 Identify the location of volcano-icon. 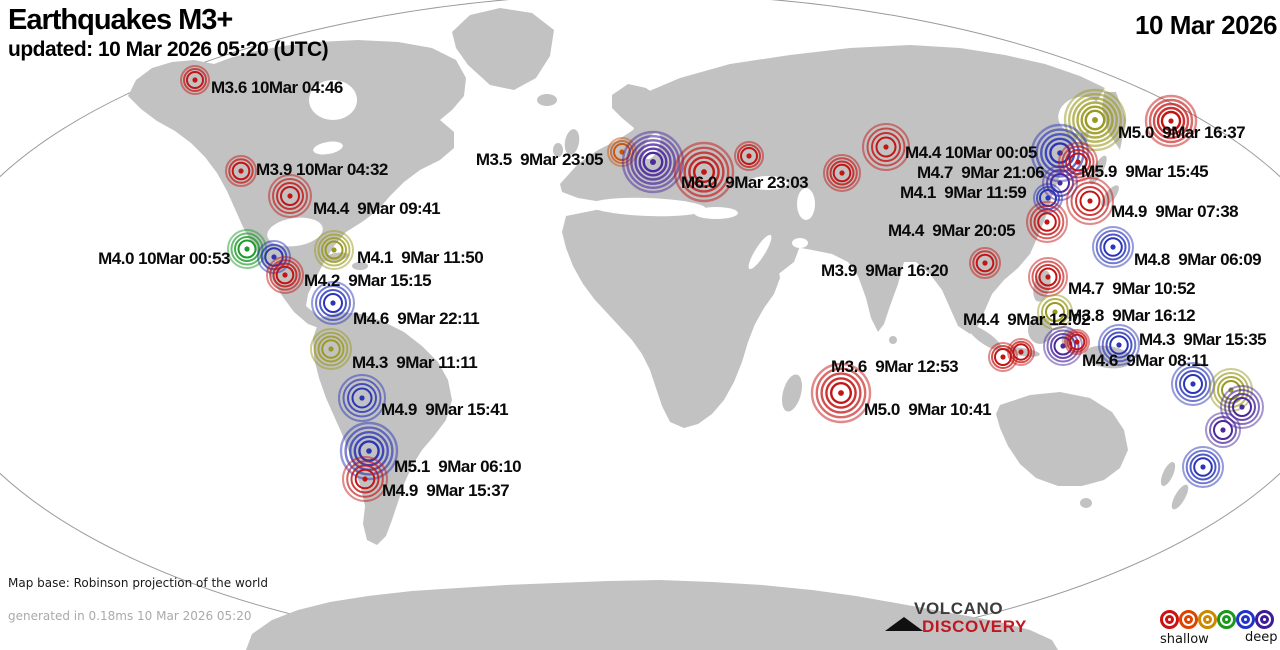
(904, 624).